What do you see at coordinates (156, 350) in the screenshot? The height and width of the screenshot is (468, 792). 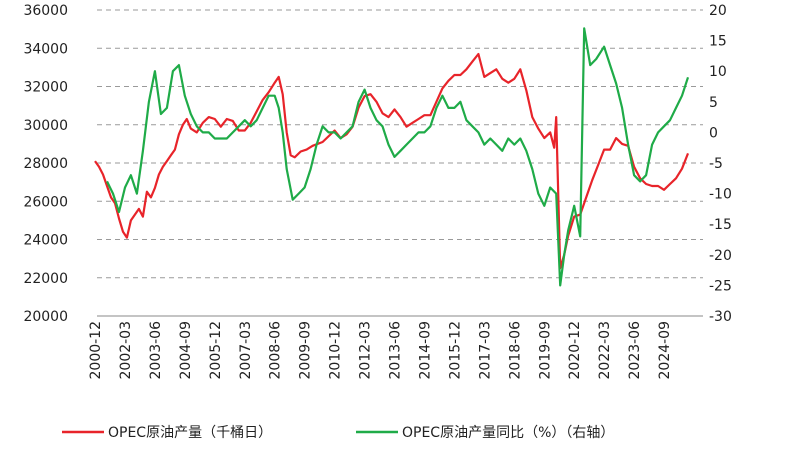 I see `x-tick-label: 2003-06` at bounding box center [156, 350].